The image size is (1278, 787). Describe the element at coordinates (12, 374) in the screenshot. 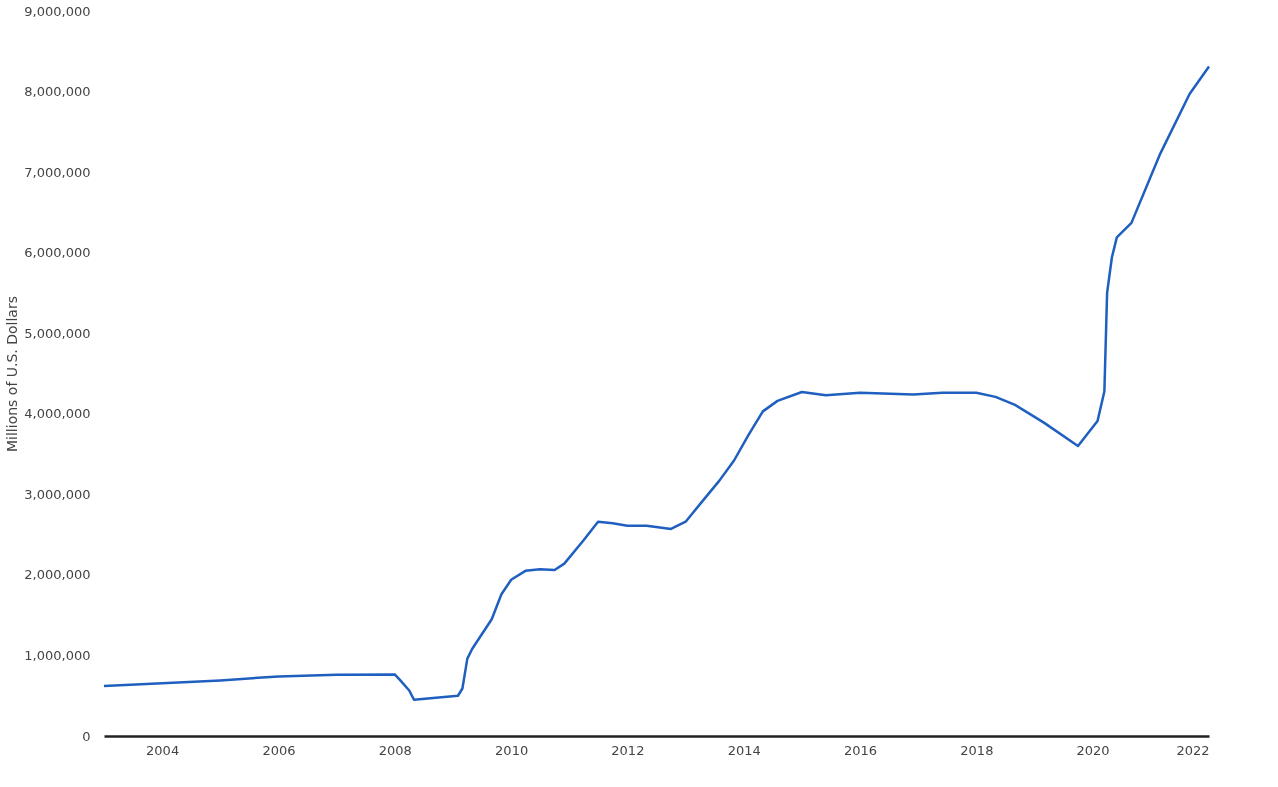

I see `y-axis-title: Millions of U.S. Dollars` at that location.